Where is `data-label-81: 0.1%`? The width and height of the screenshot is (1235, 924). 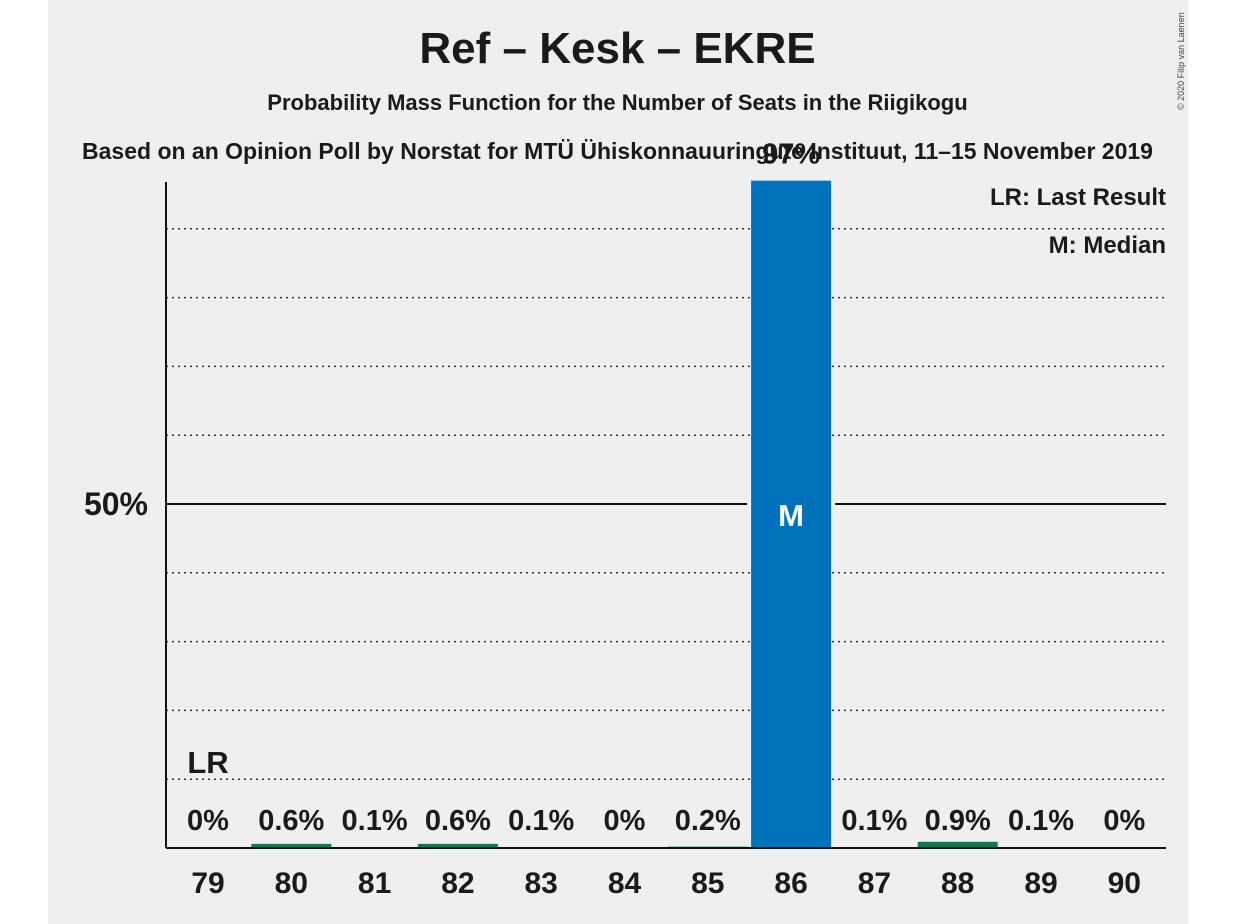 data-label-81: 0.1% is located at coordinates (375, 821).